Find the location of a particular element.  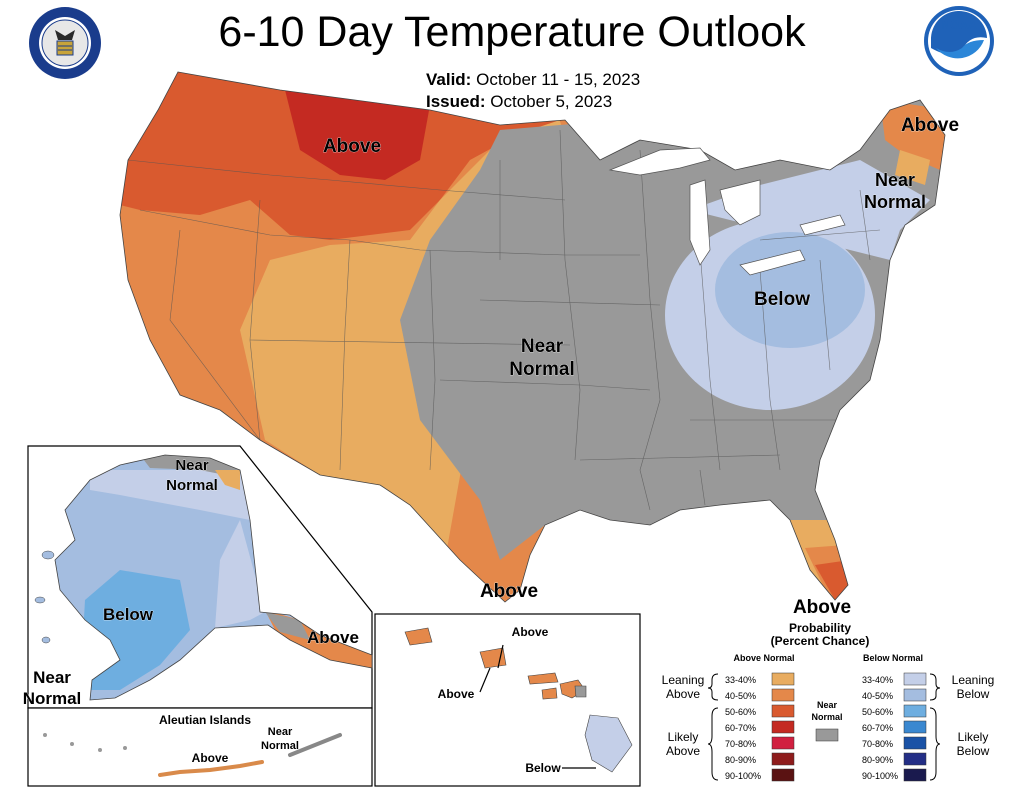

aleutian-label-near-1: Near is located at coordinates (280, 732).